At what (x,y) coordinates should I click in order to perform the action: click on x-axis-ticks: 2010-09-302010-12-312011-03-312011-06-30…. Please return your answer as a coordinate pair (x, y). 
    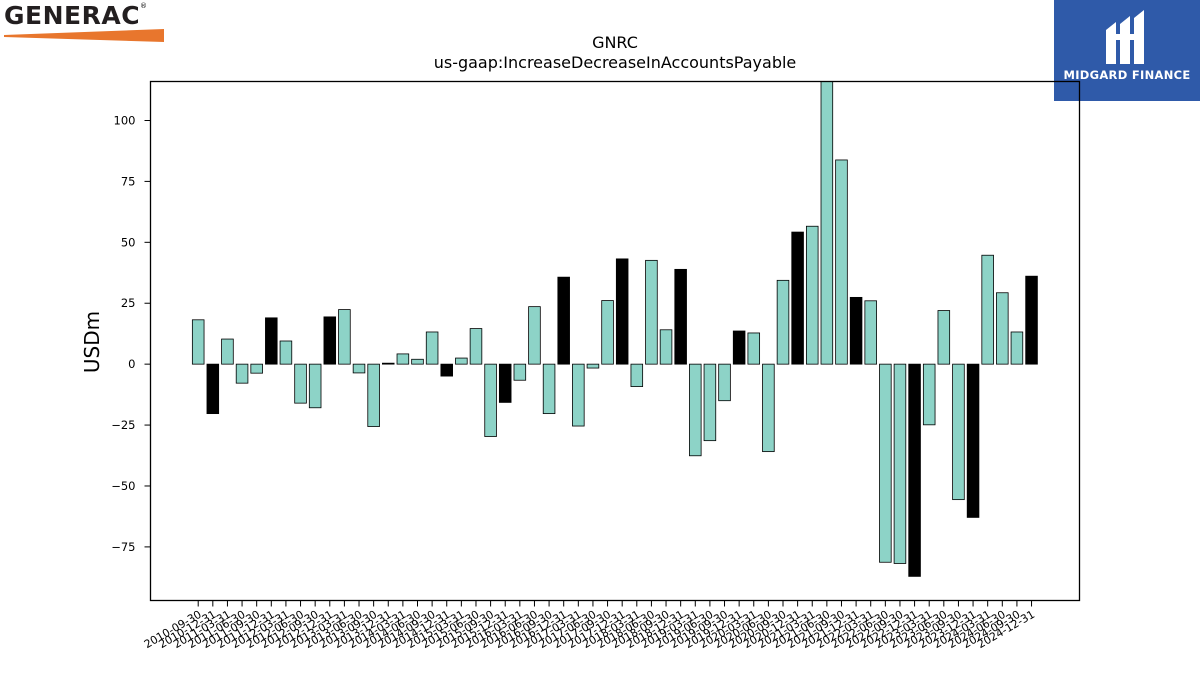
    Looking at the image, I should click on (589, 625).